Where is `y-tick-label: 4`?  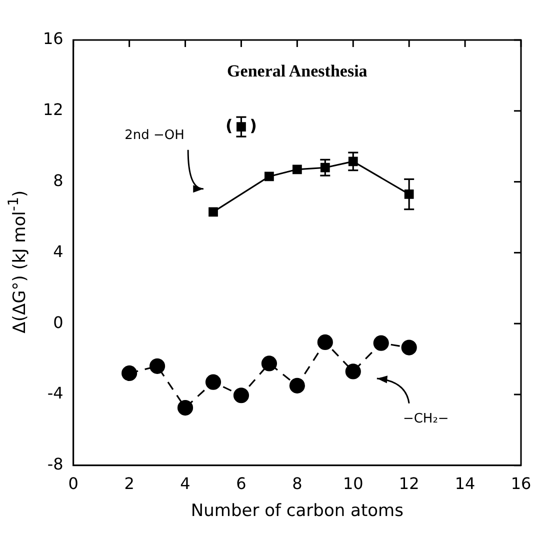 y-tick-label: 4 is located at coordinates (58, 251).